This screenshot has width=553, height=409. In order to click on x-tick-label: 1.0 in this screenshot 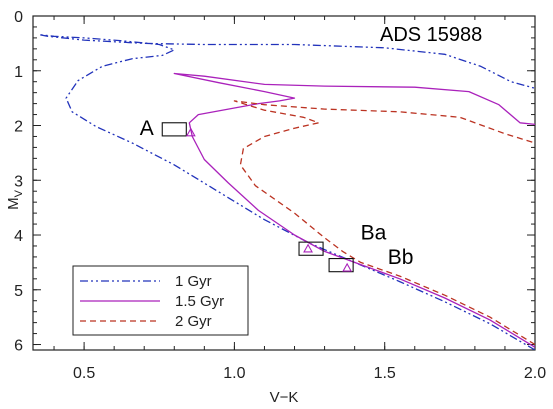, I will do `click(234, 373)`.